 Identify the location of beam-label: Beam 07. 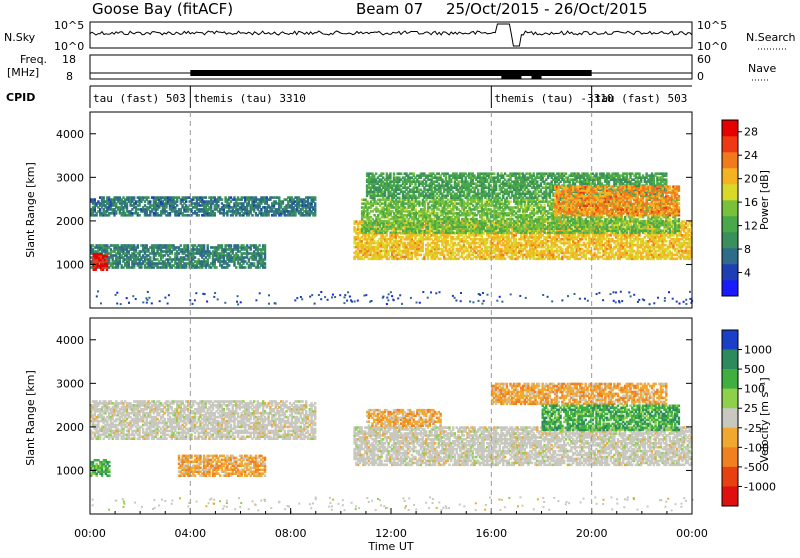
(389, 9).